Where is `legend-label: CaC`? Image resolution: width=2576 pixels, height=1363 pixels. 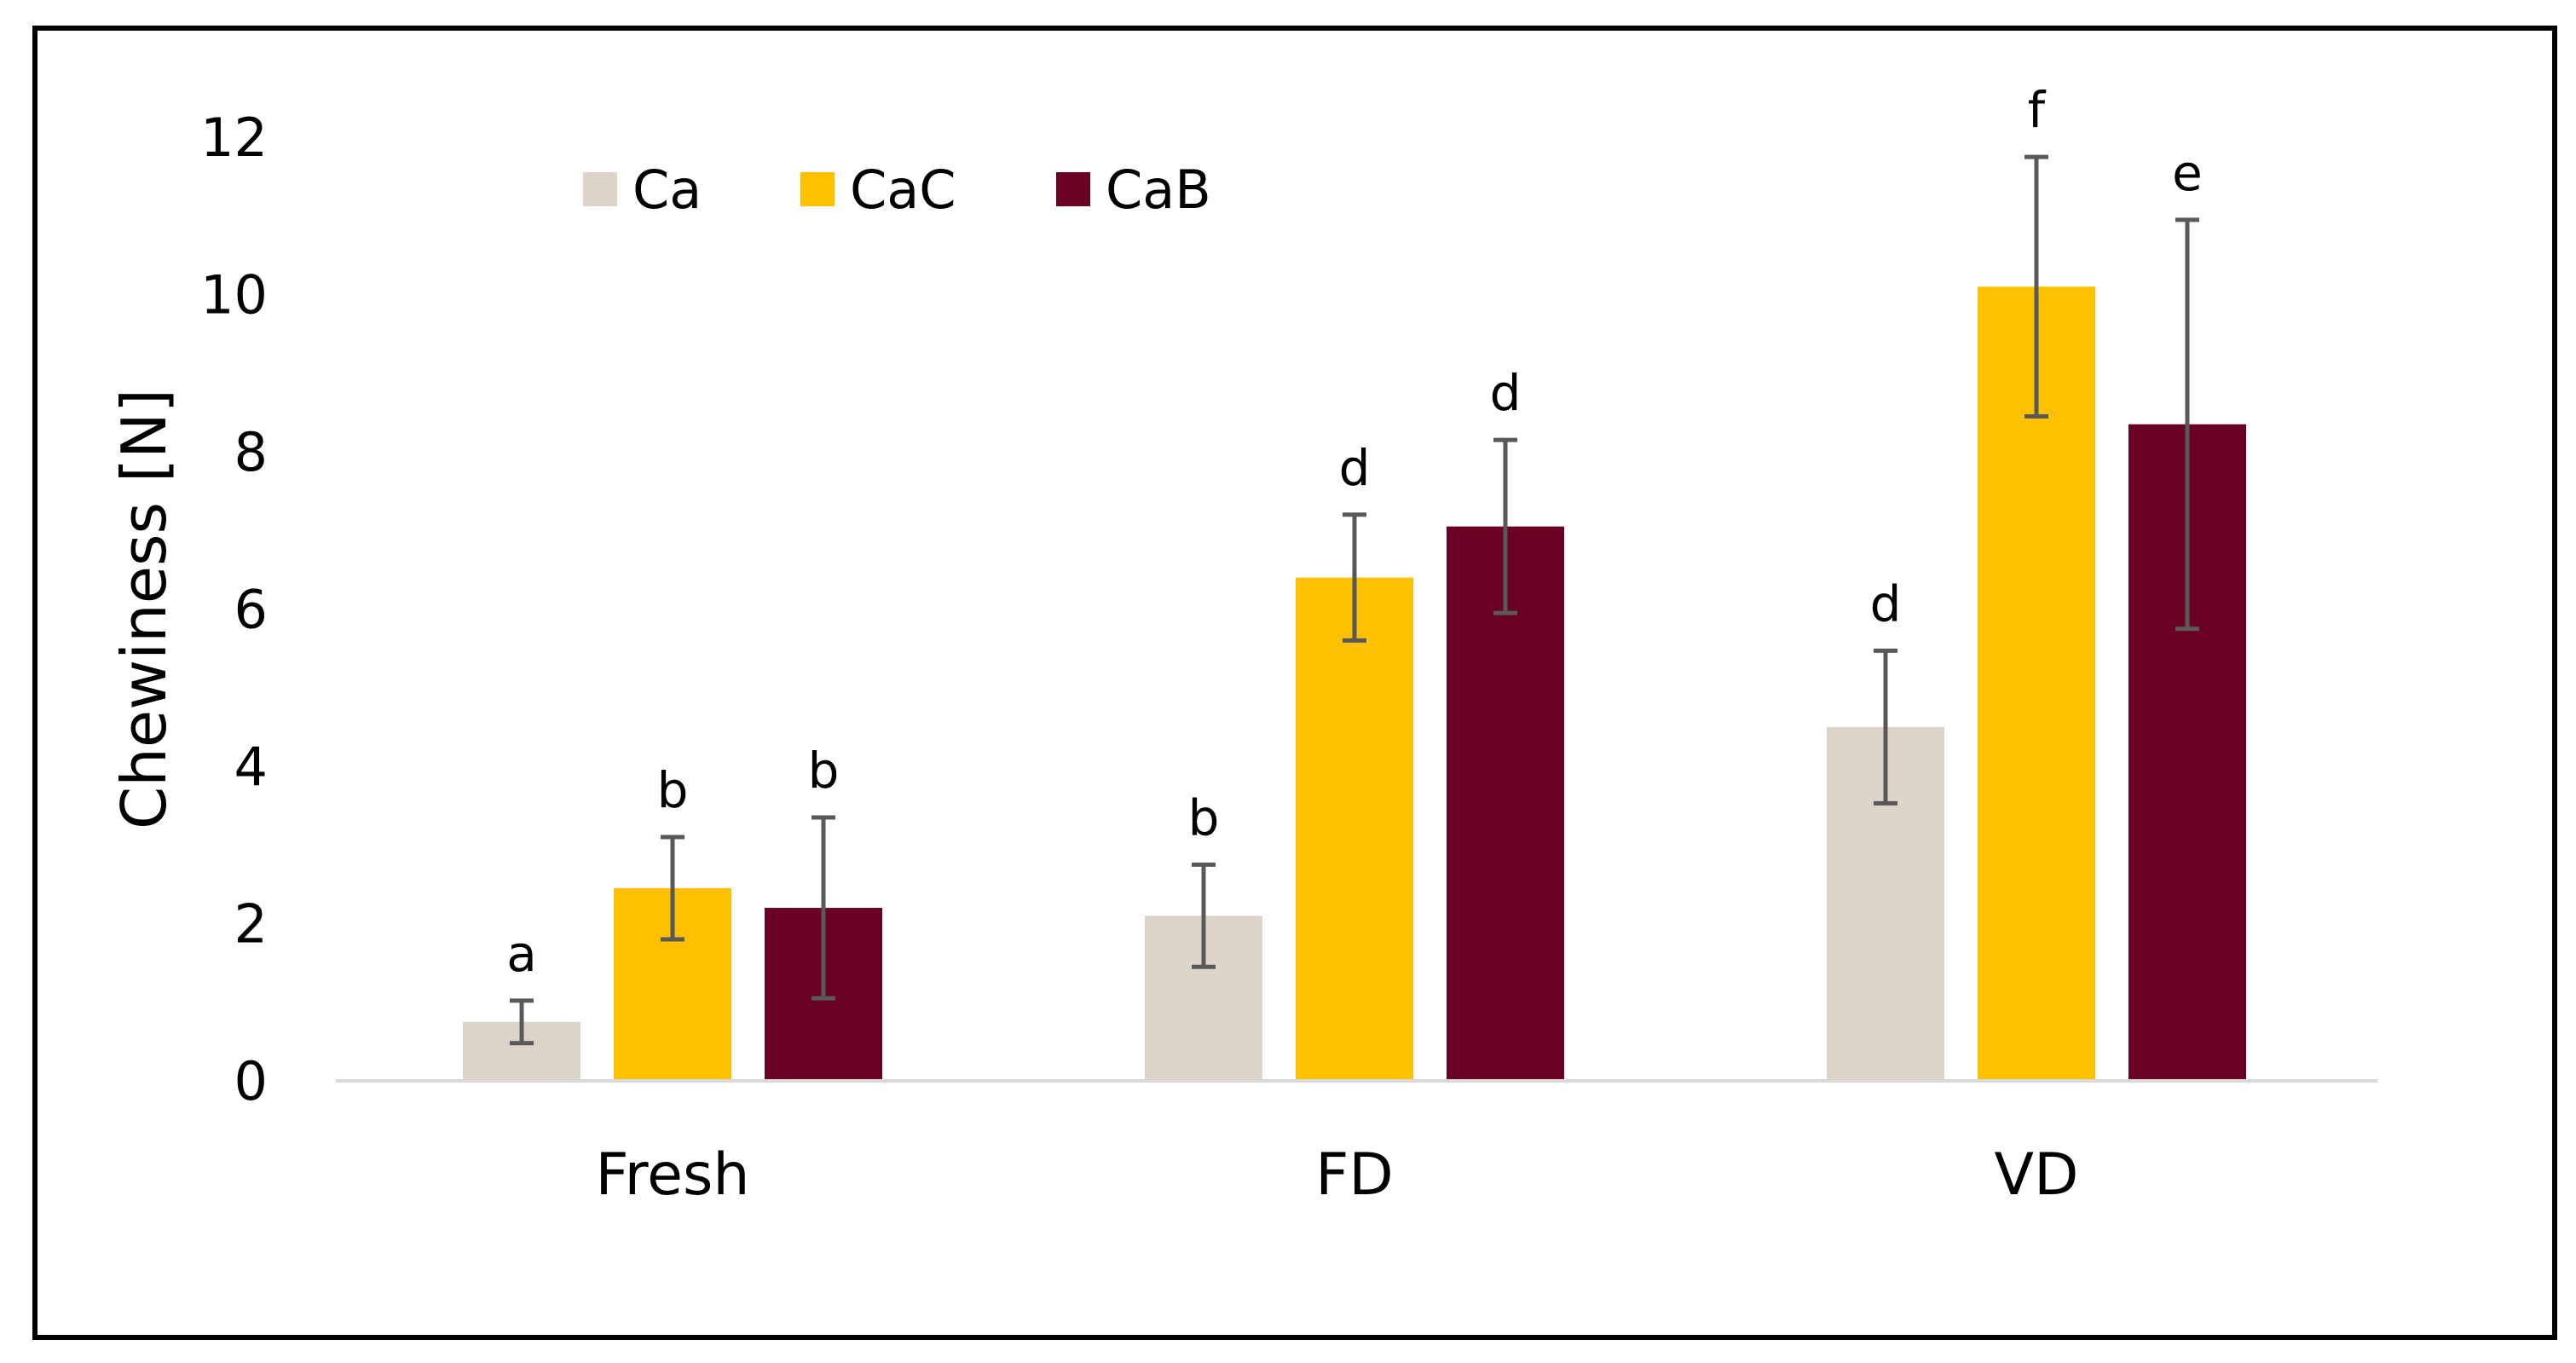
legend-label: CaC is located at coordinates (903, 190).